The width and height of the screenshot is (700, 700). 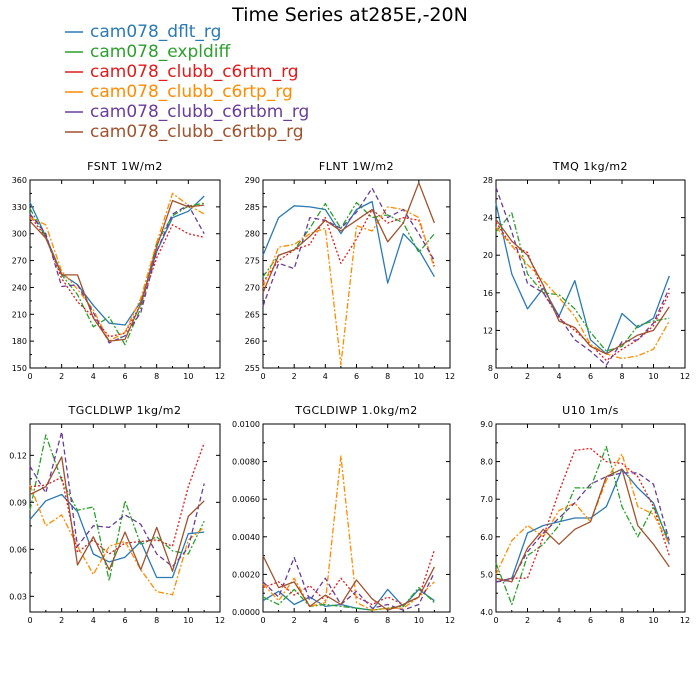 I want to click on chart-panel: U10 1m/s 4.0 5.0 6.0 7.0 8.0 9.0 0 2 4 6 8 10 12, so click(x=585, y=514).